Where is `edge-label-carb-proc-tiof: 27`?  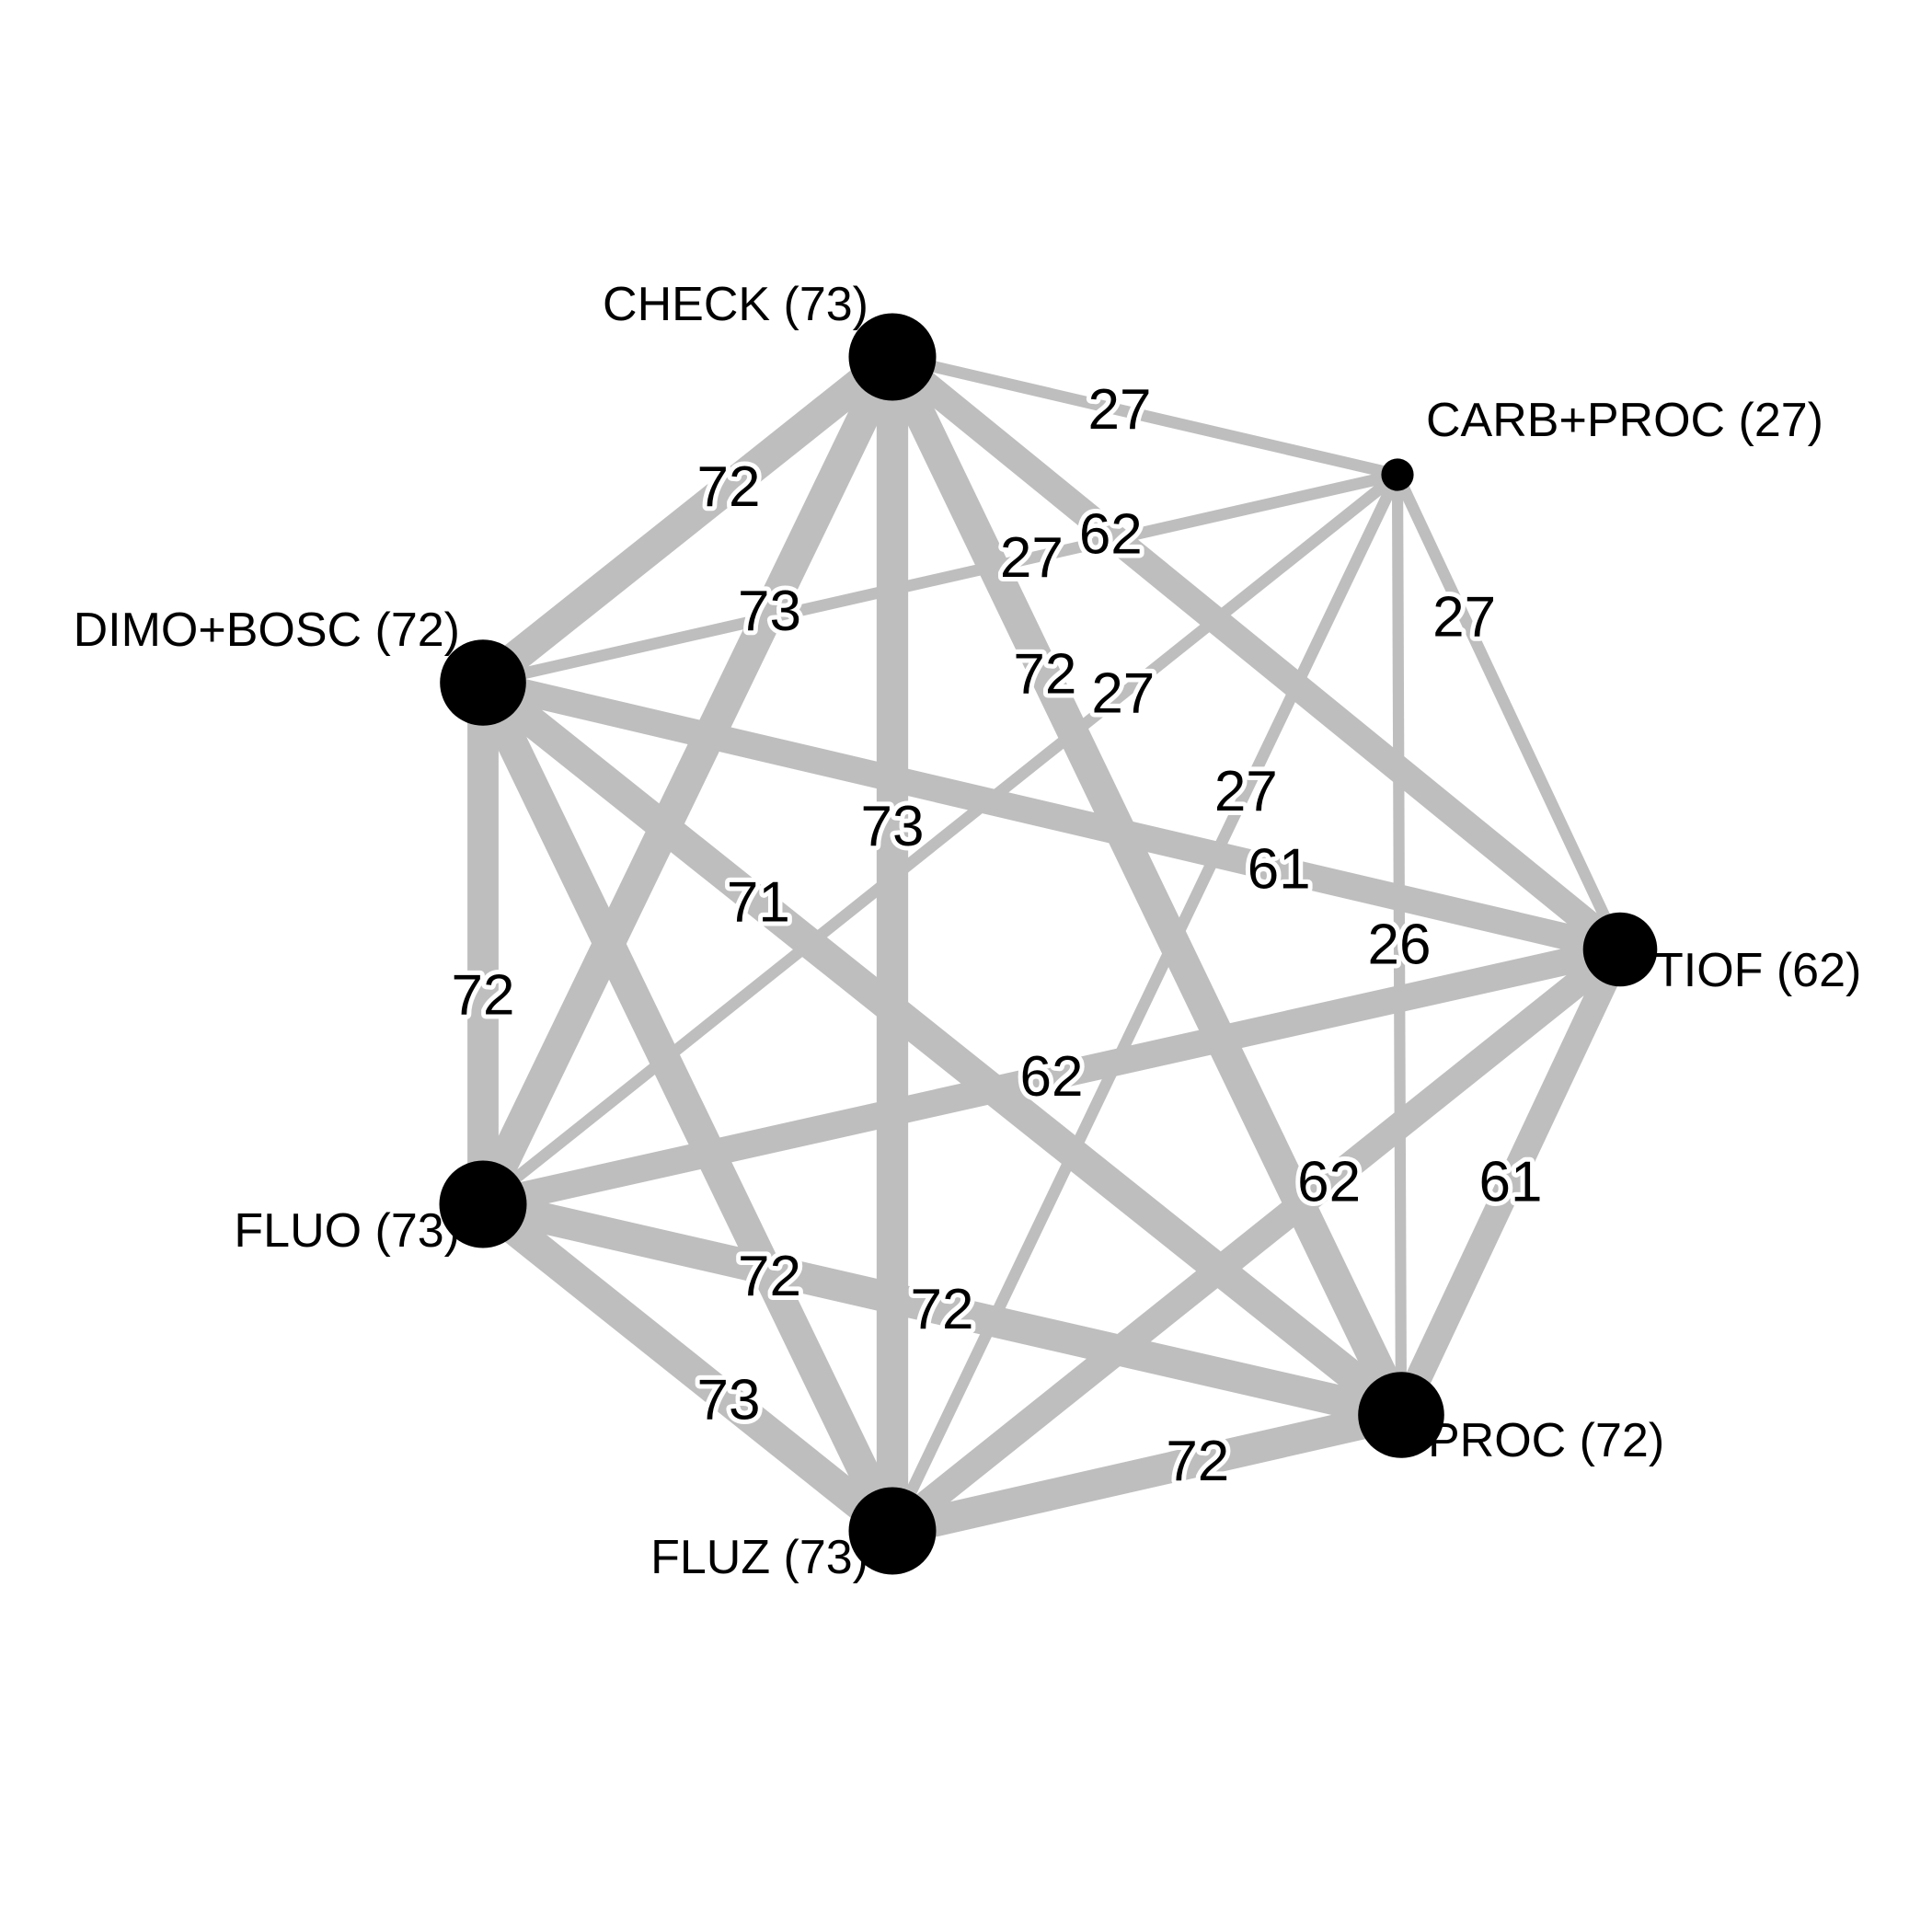
edge-label-carb-proc-tiof: 27 is located at coordinates (1464, 617).